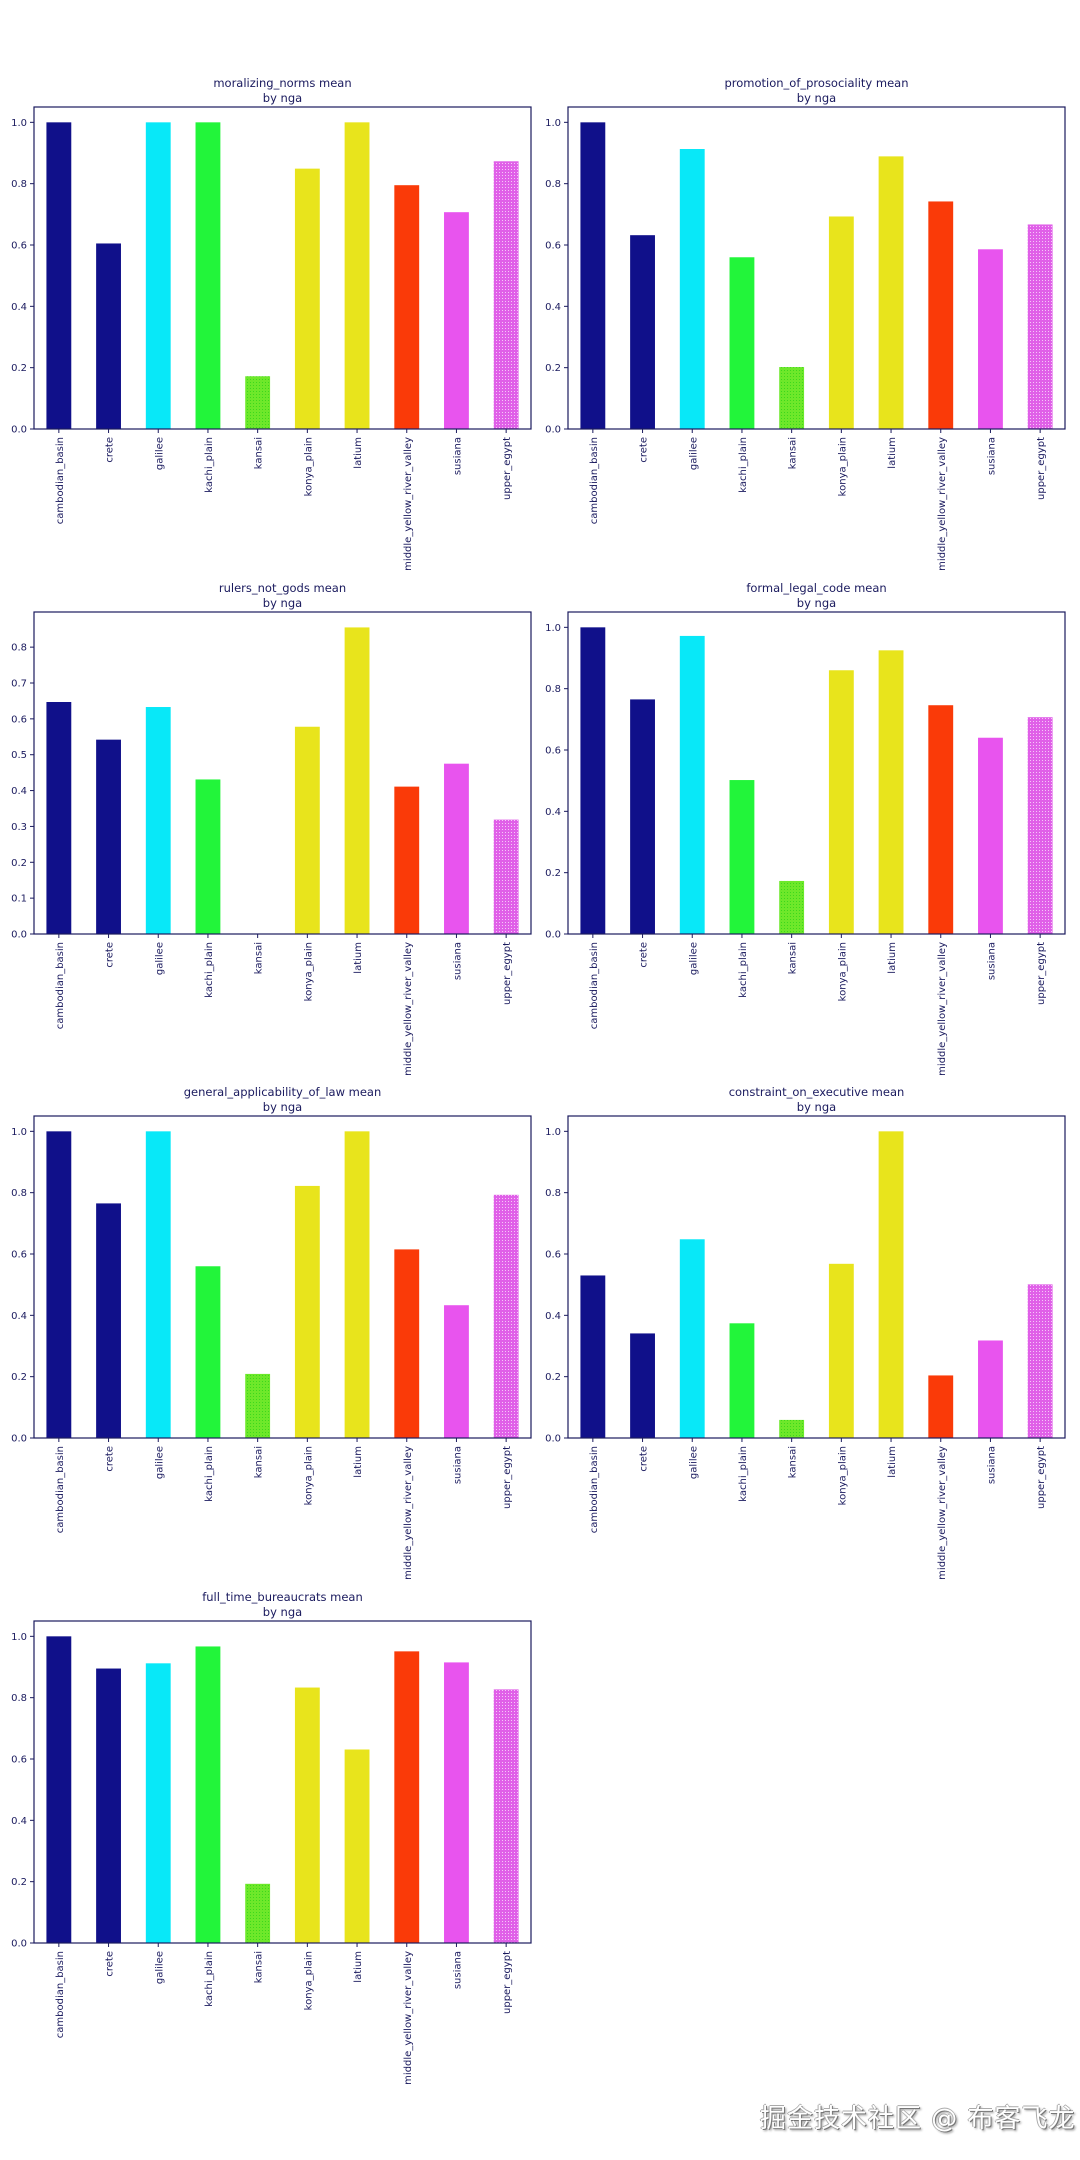 Image resolution: width=1080 pixels, height=2160 pixels. Describe the element at coordinates (816, 98) in the screenshot. I see `chart-subtitle: by nga` at that location.